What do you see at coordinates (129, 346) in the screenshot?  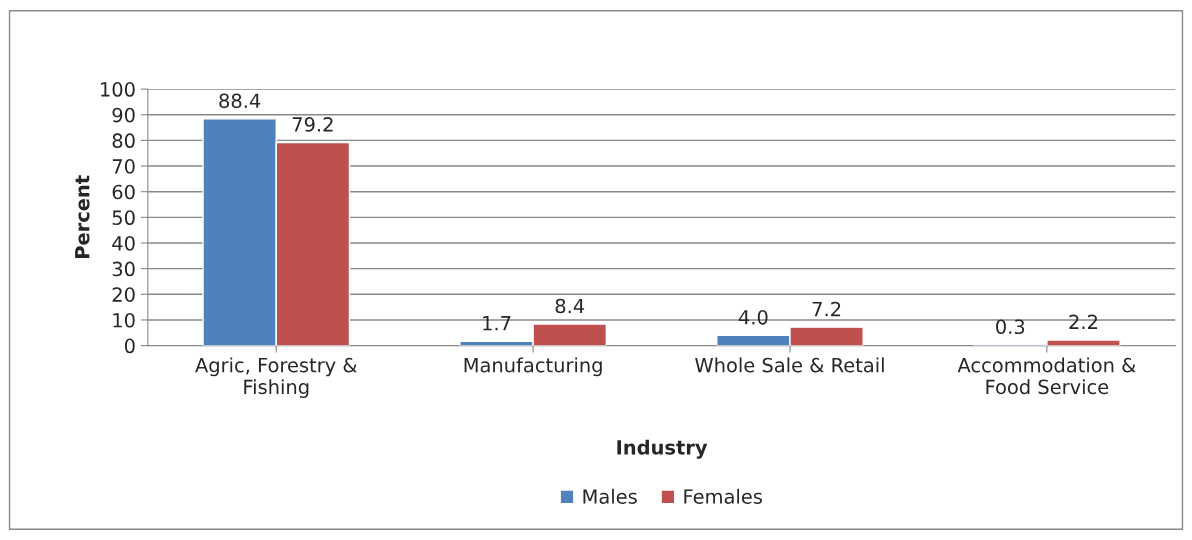 I see `y-tick-label: 0` at bounding box center [129, 346].